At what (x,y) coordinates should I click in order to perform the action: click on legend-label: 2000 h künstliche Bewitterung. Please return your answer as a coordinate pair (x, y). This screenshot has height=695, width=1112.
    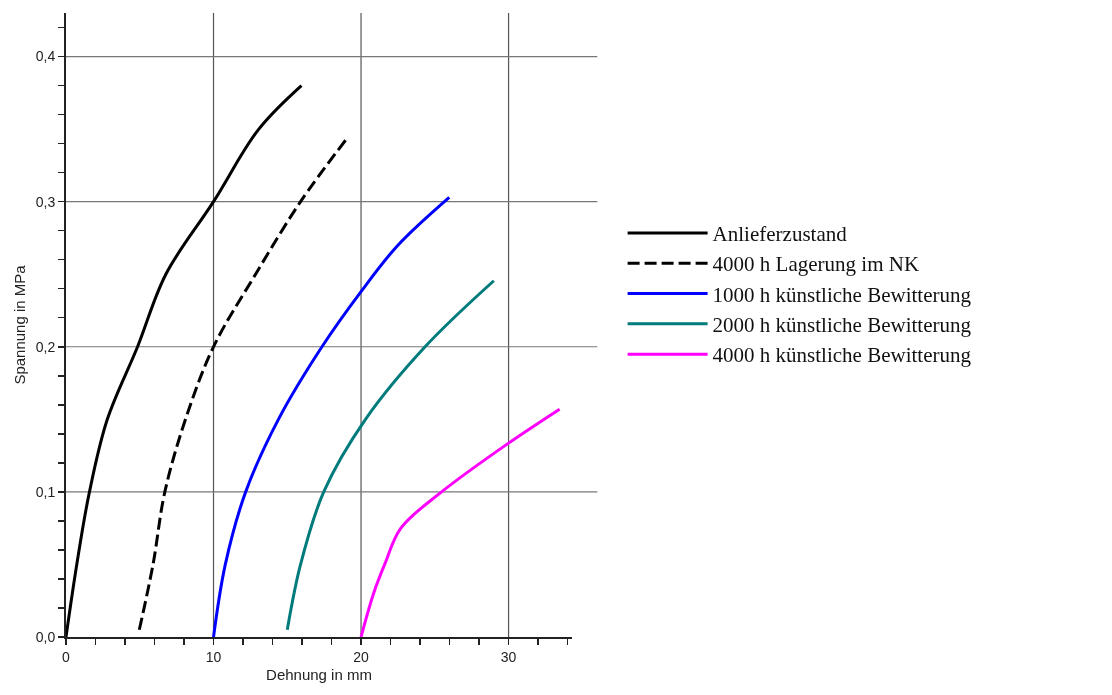
    Looking at the image, I should click on (842, 325).